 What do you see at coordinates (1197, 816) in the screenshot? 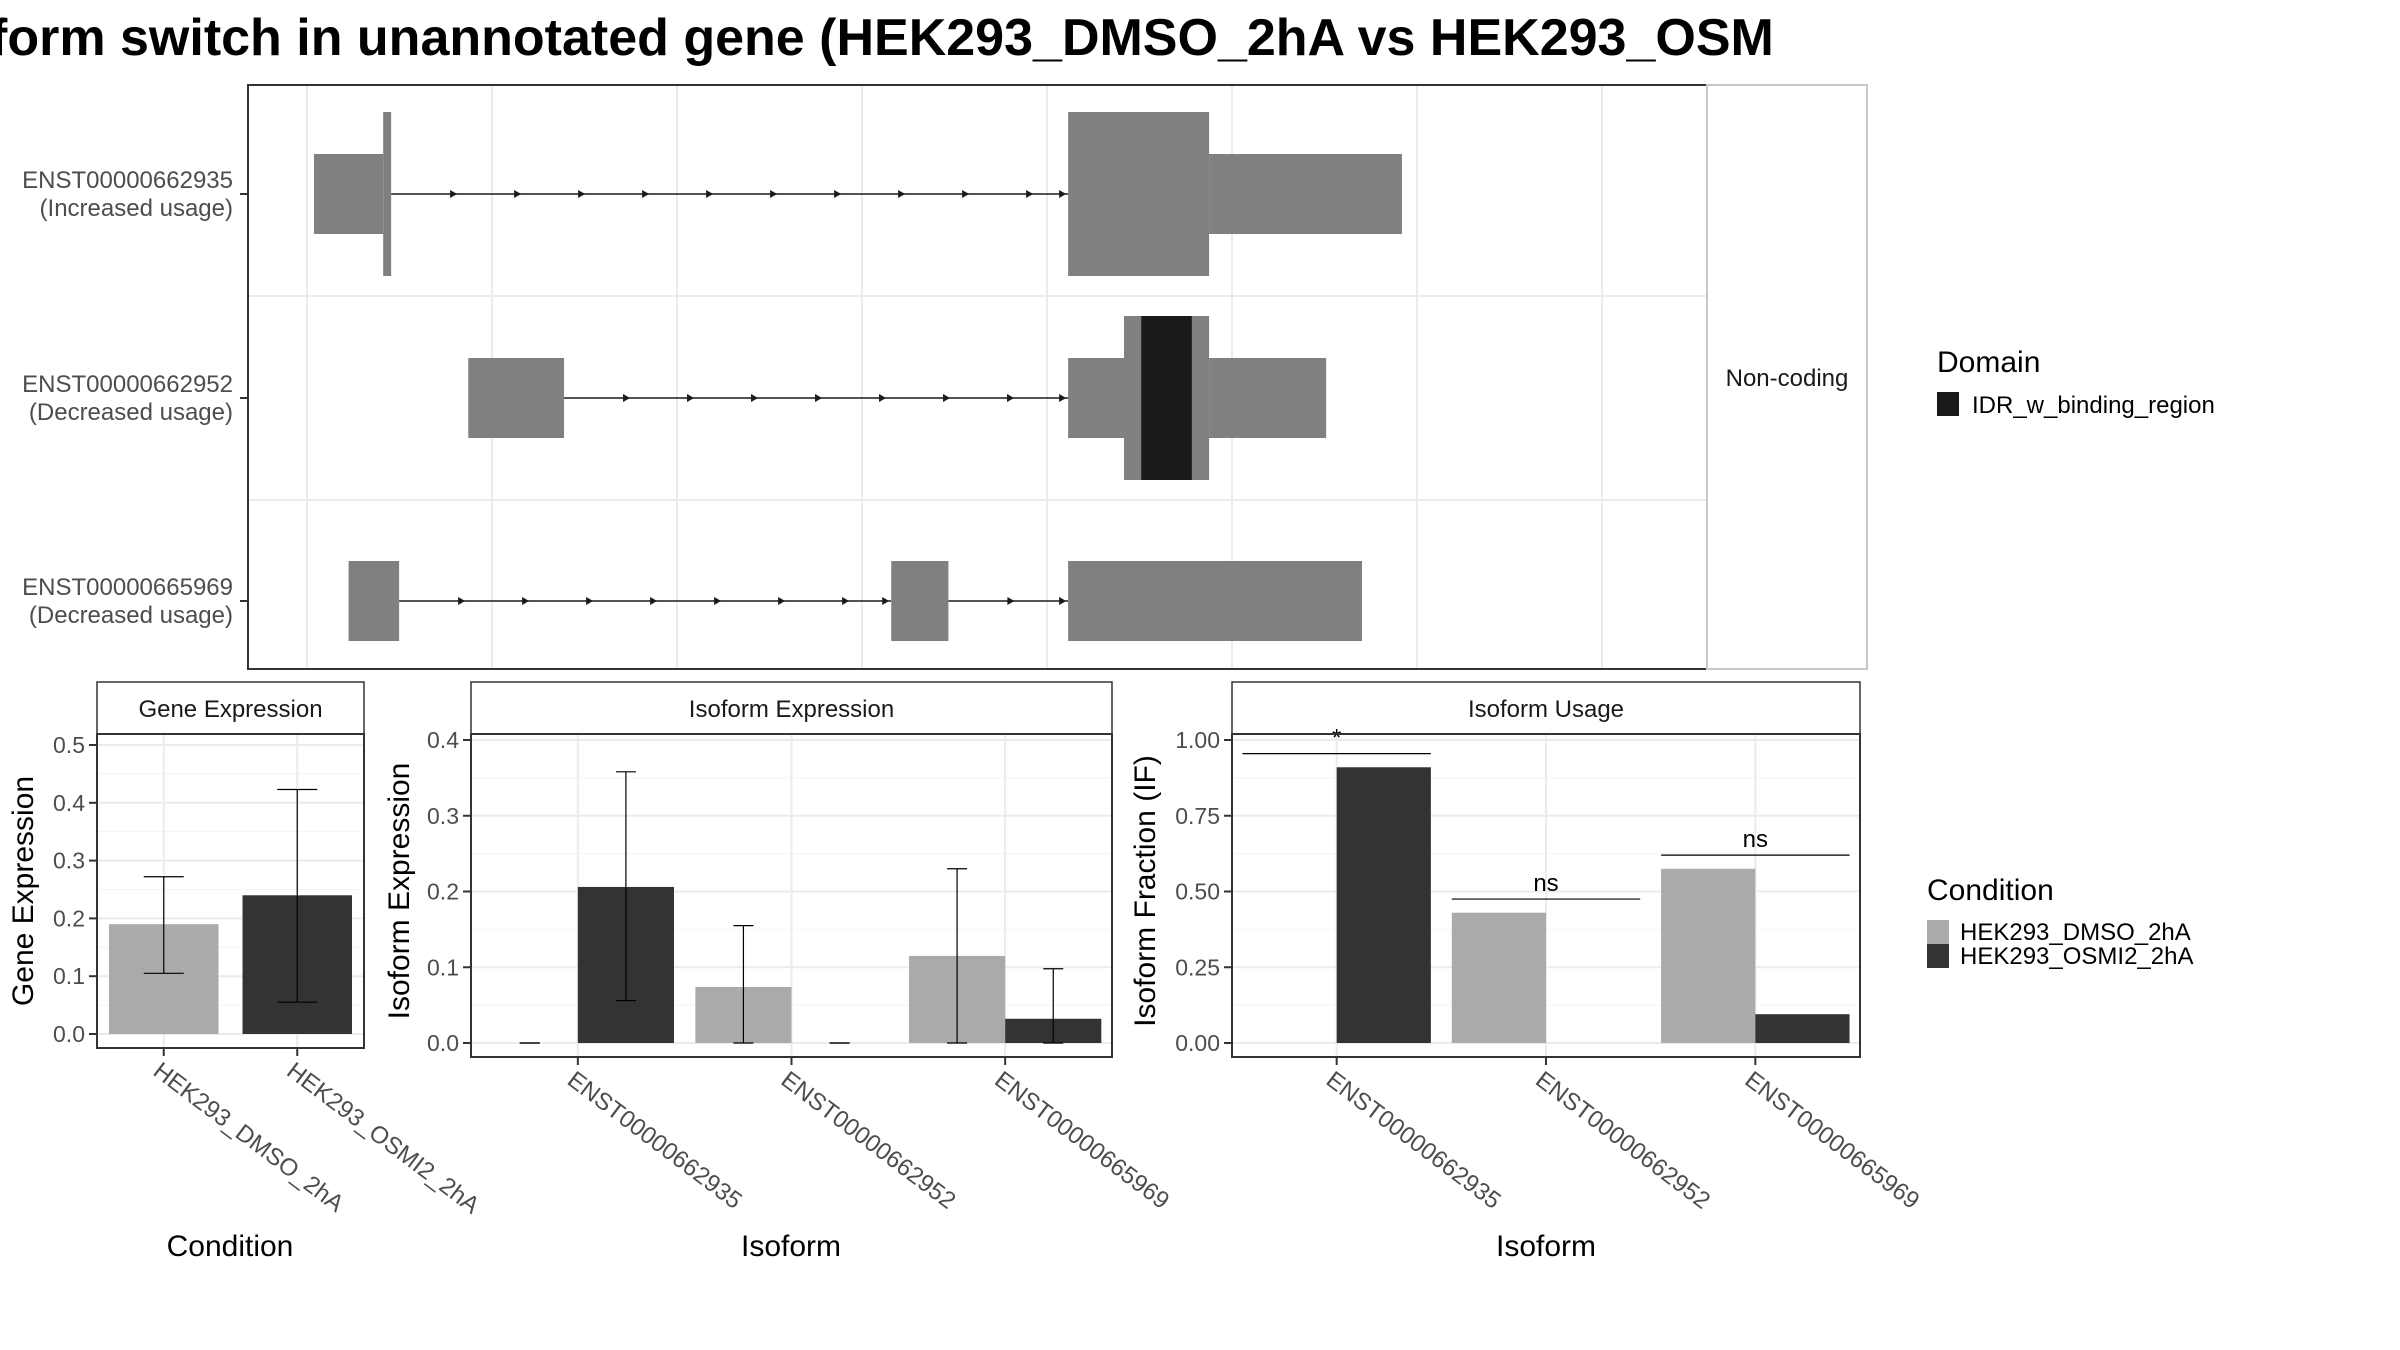
I see `isoform-usage-ytick-label: 0.75` at bounding box center [1197, 816].